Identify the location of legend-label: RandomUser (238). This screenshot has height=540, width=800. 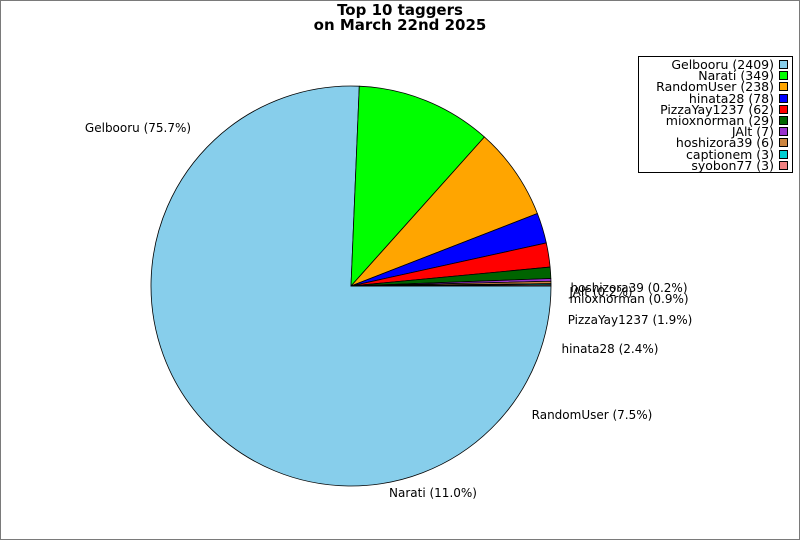
(715, 87).